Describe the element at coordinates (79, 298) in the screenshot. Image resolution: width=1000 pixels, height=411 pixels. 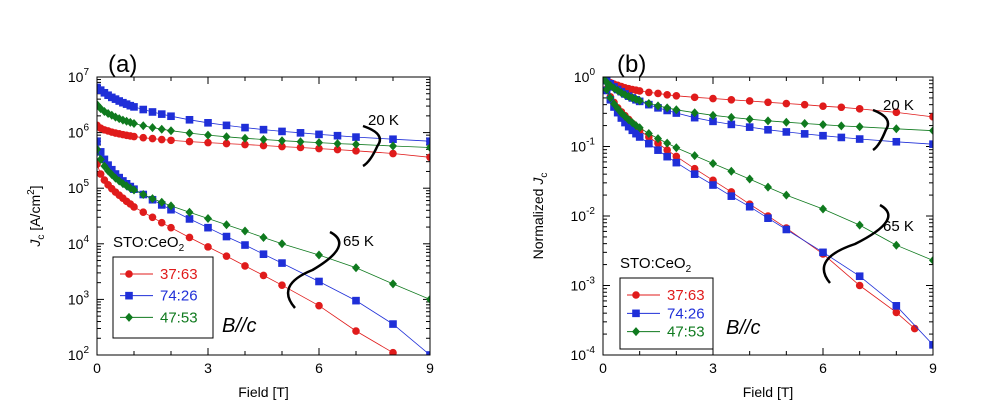
I see `y-tick-label: 10³` at that location.